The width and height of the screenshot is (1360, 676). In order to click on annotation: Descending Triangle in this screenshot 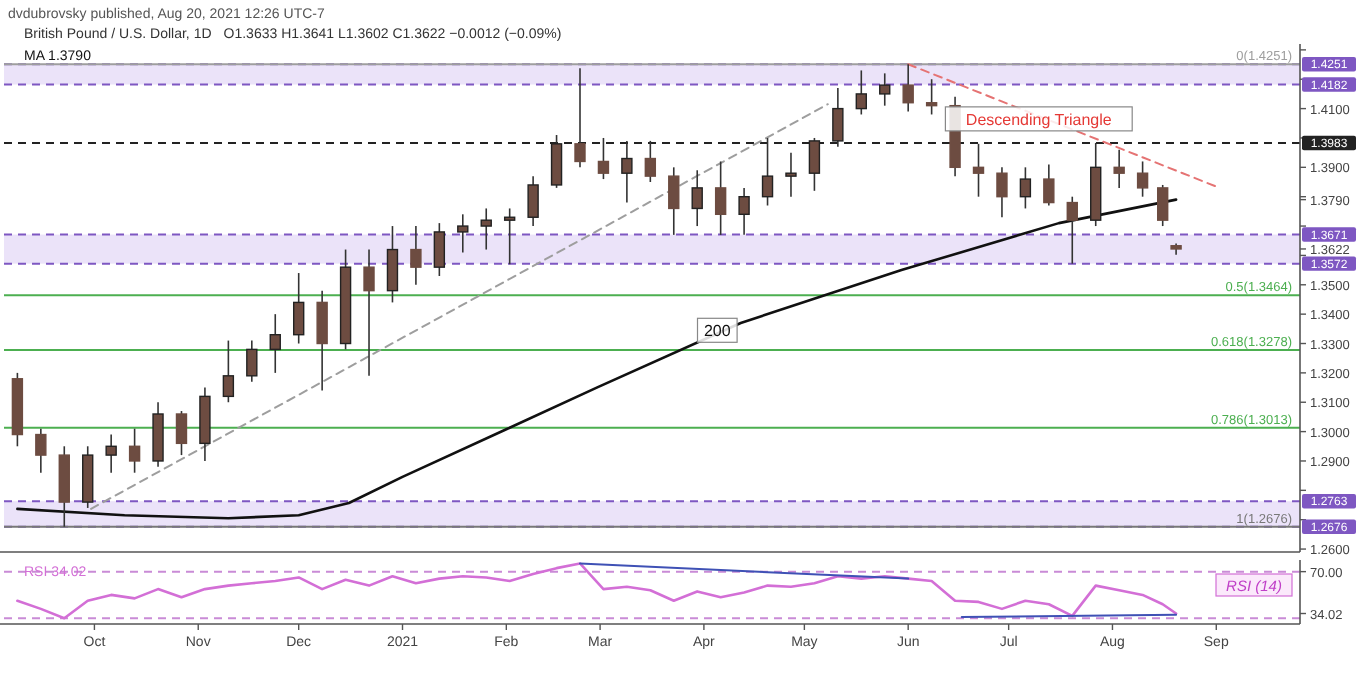, I will do `click(1039, 119)`.